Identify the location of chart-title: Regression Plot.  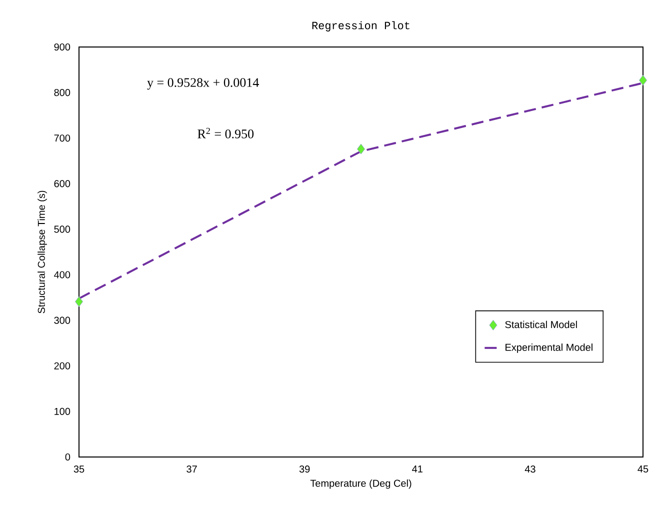
(361, 26).